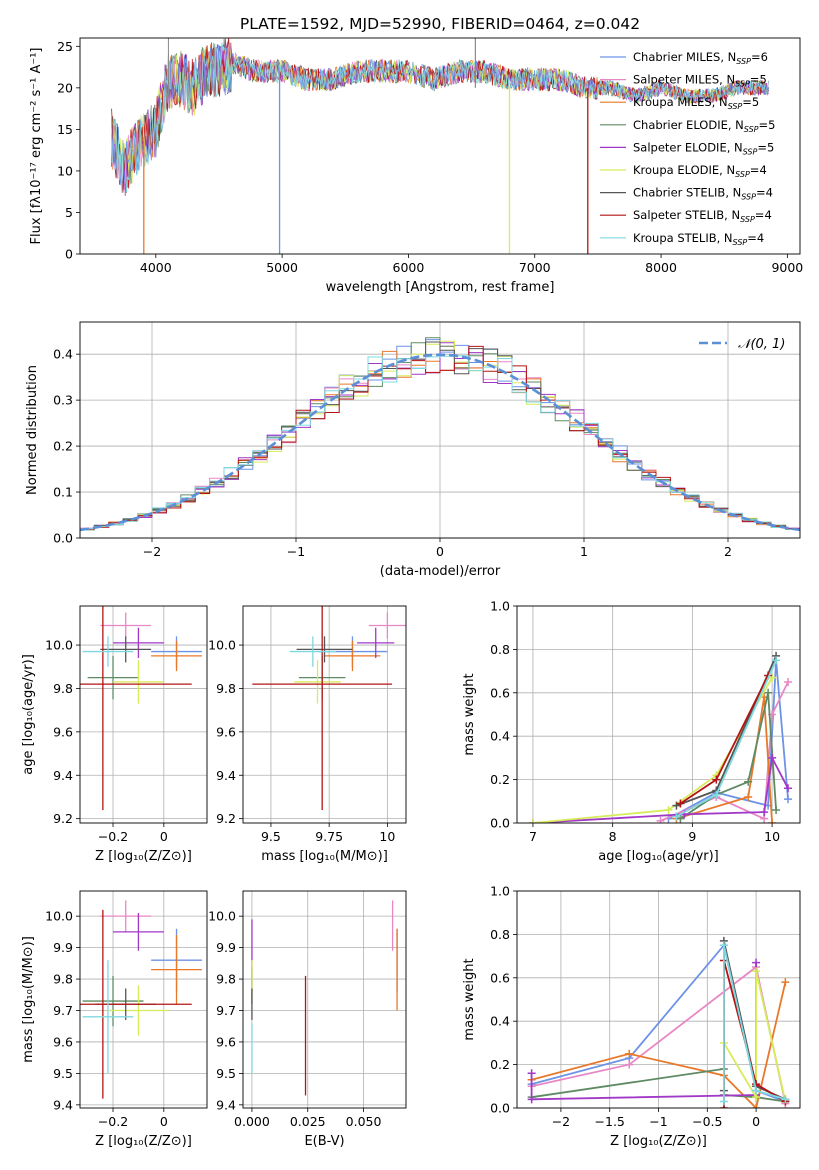 This screenshot has height=1170, width=819. What do you see at coordinates (761, 344) in the screenshot?
I see `legend-label: 𝒩(0, 1)` at bounding box center [761, 344].